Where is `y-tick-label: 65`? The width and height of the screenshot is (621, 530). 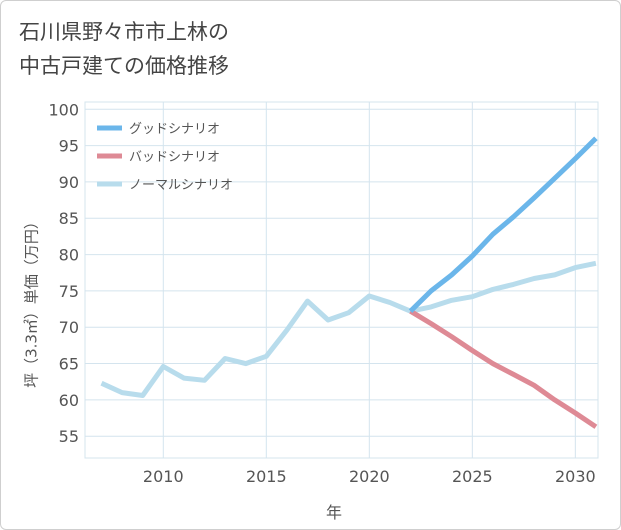
y-tick-label: 65 is located at coordinates (69, 364).